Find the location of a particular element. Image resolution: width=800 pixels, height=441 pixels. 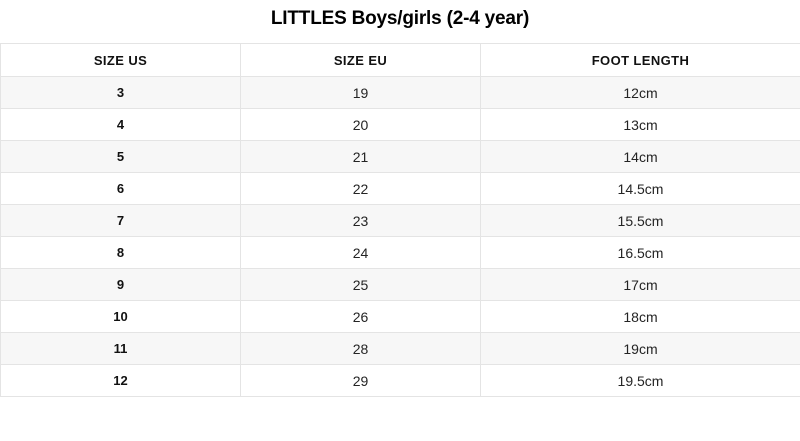

table-row: 5 21 14cm is located at coordinates (400, 156).